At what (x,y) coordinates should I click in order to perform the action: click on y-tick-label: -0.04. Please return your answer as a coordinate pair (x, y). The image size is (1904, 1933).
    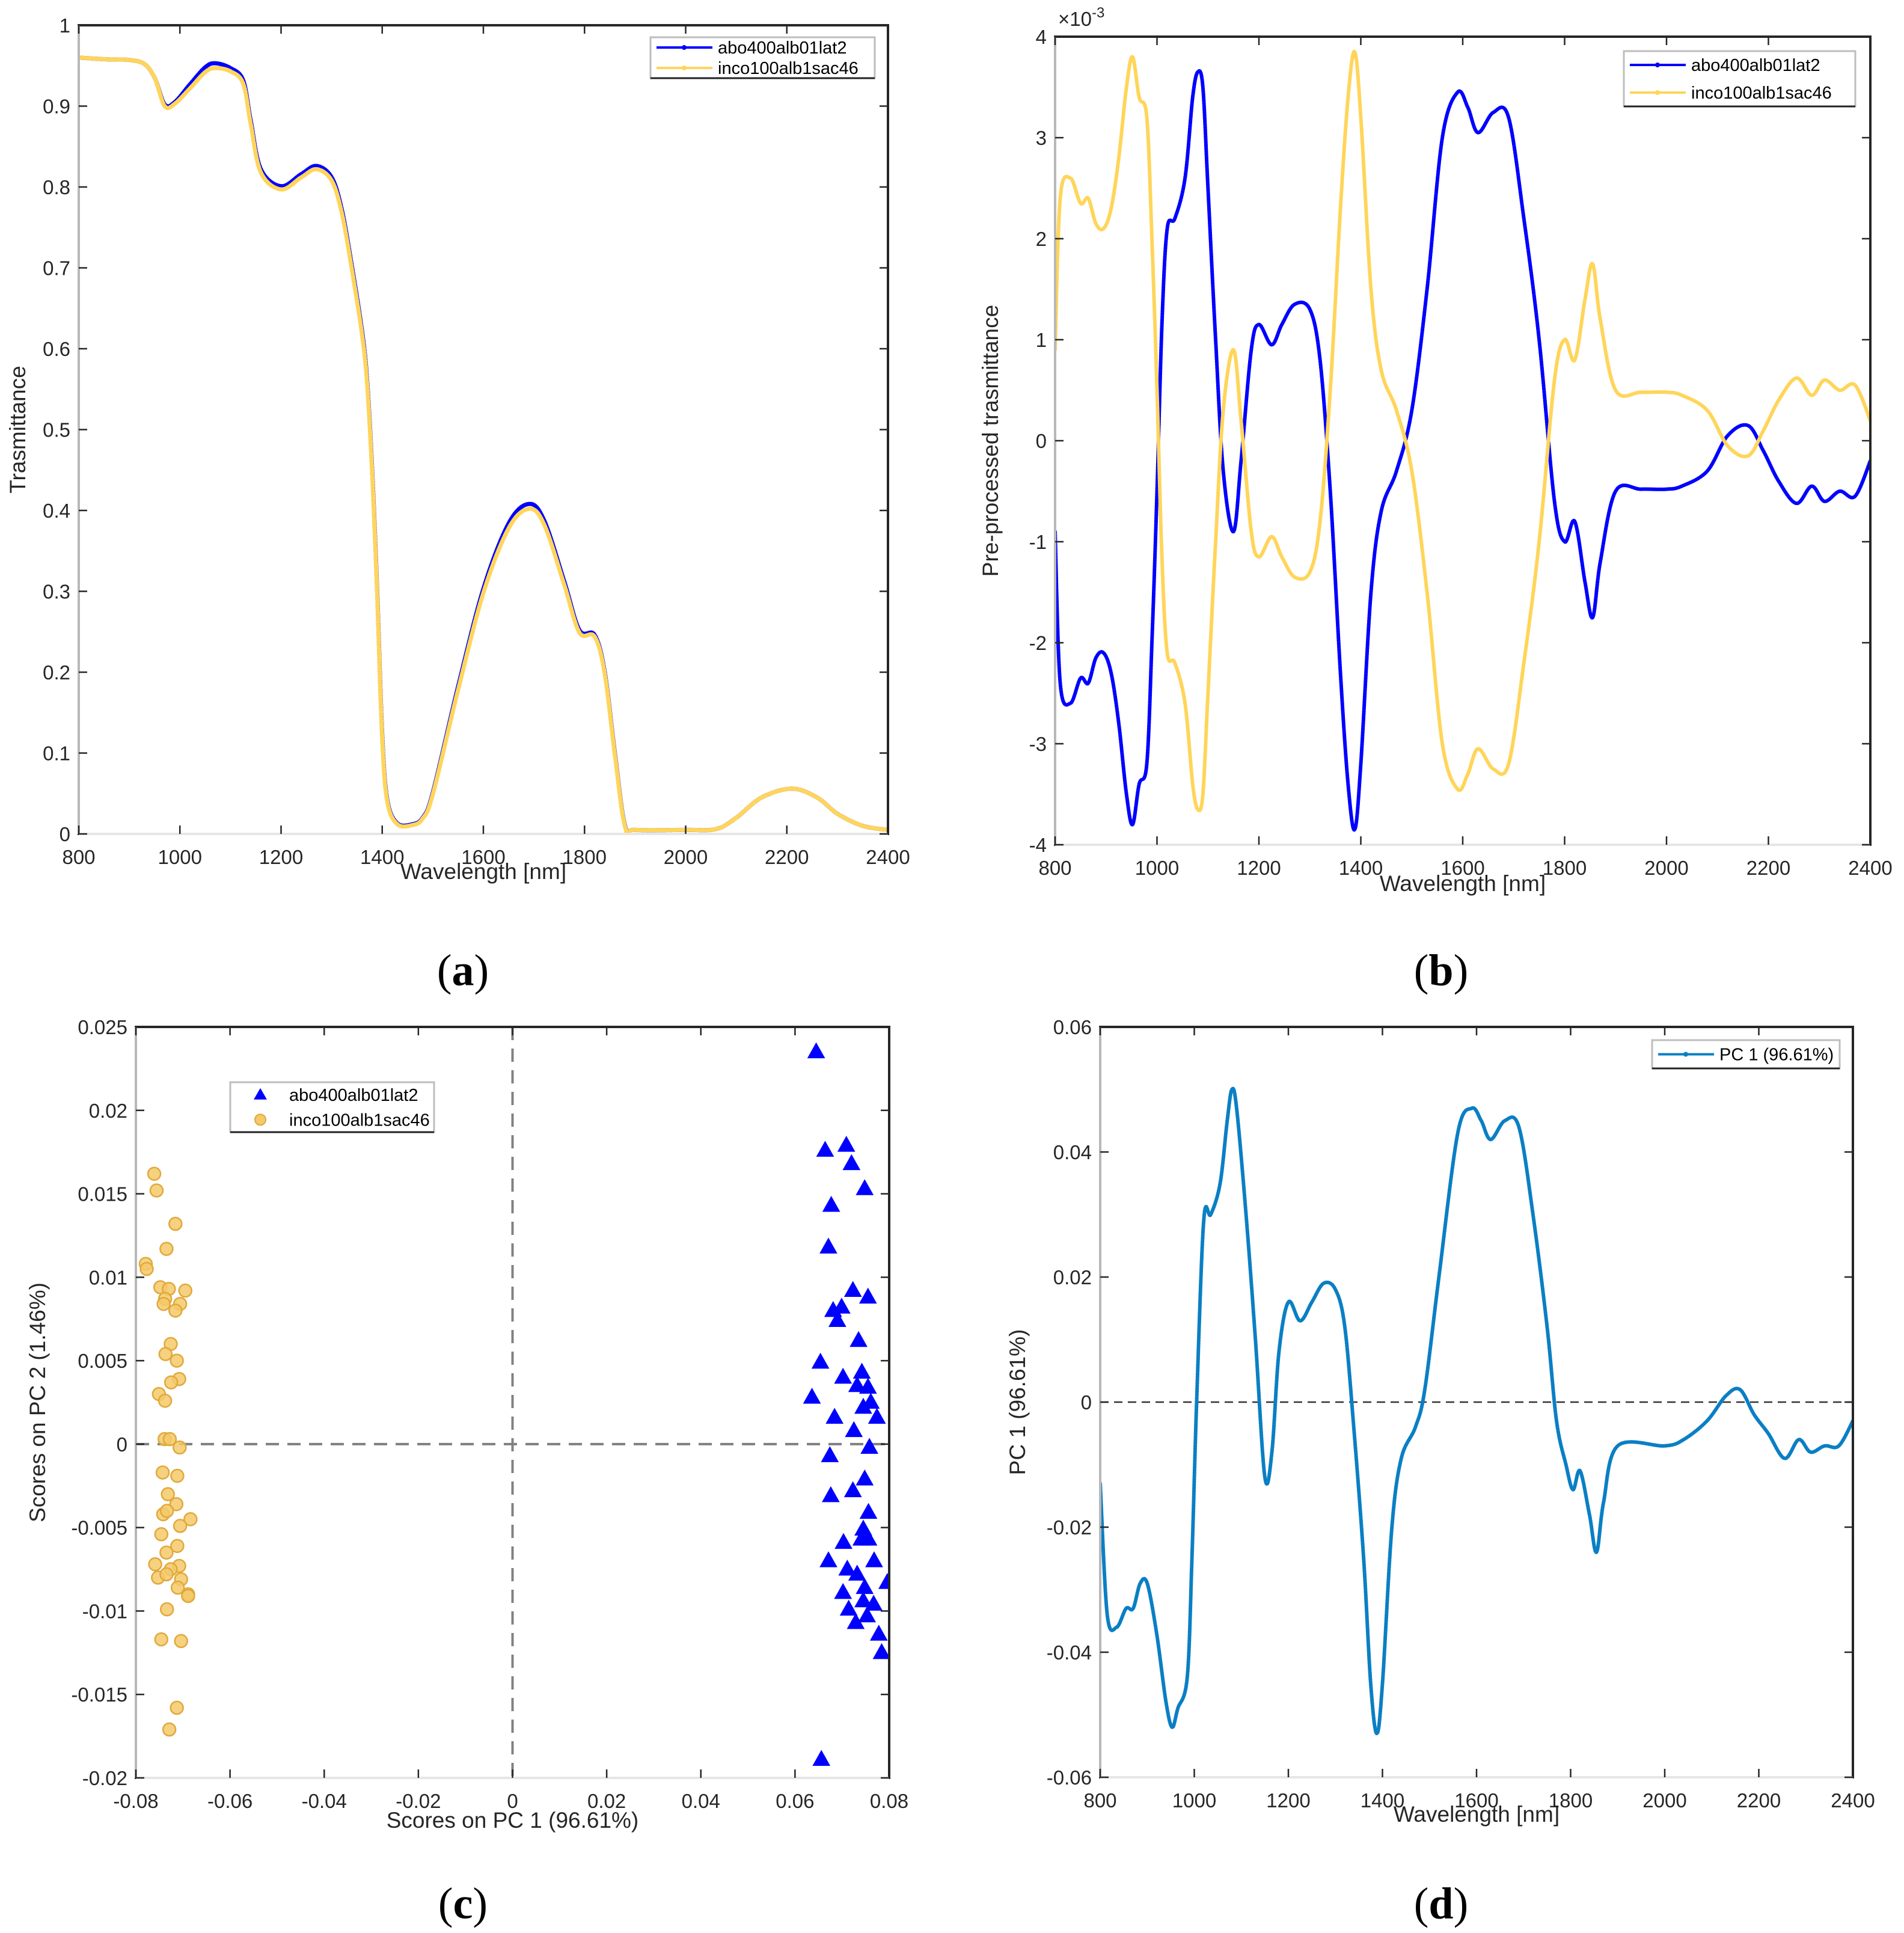
    Looking at the image, I should click on (1069, 1652).